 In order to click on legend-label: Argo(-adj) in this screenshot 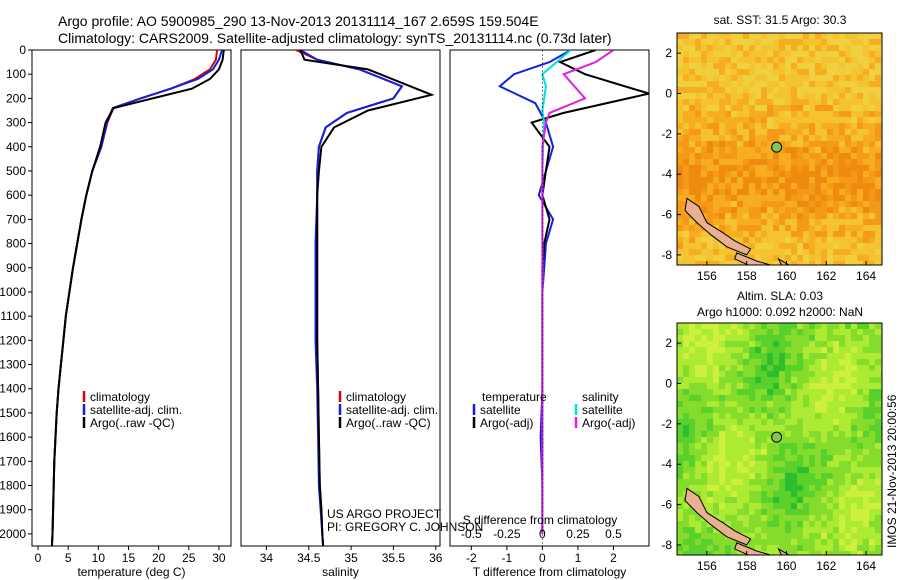, I will do `click(506, 423)`.